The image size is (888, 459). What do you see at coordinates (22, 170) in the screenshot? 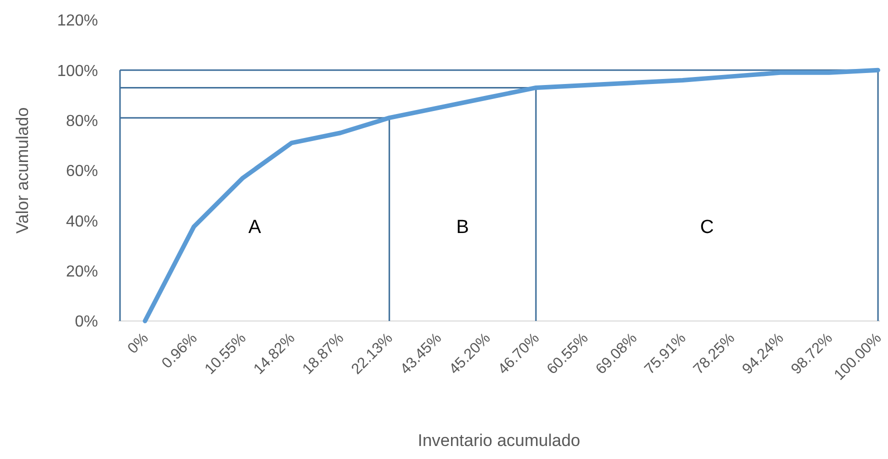
I see `y-axis-title: Valor acumulado` at bounding box center [22, 170].